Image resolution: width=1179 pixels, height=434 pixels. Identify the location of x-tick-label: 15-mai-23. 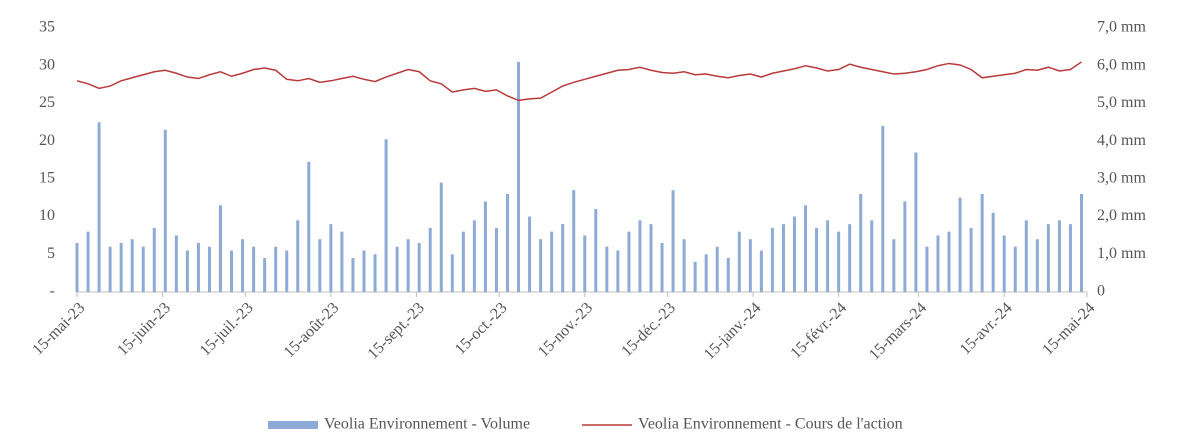
(58, 328).